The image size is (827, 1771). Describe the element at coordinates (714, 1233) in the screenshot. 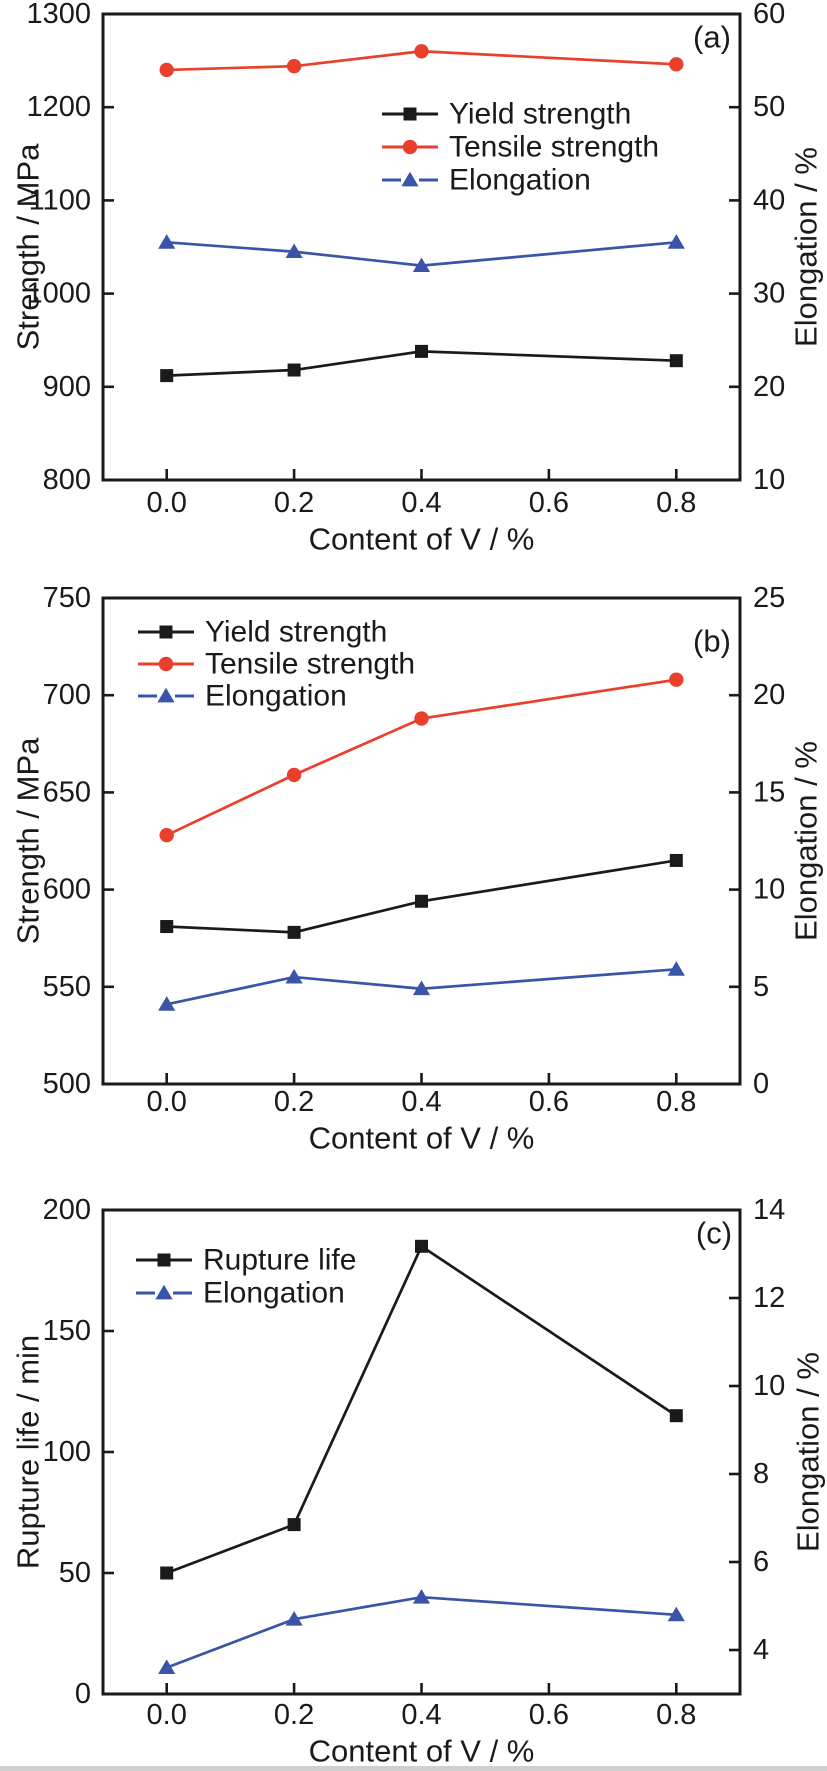

I see `panel-letter-c: (c)` at that location.